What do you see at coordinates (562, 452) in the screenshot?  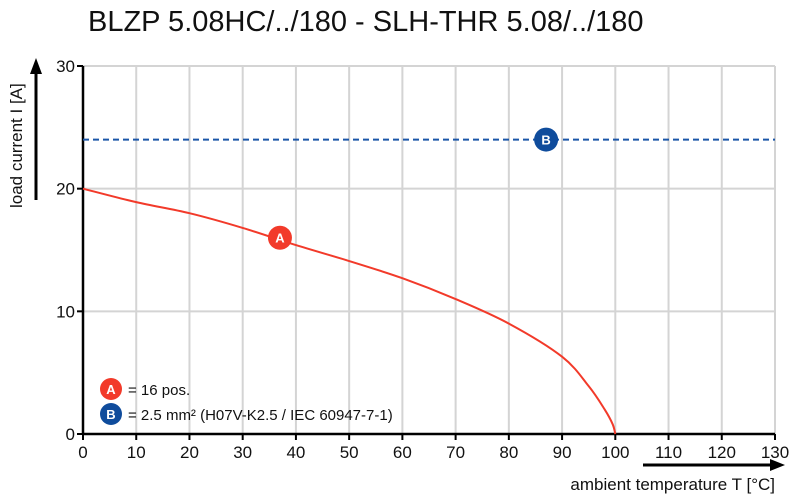 I see `x-tick-label: 90` at bounding box center [562, 452].